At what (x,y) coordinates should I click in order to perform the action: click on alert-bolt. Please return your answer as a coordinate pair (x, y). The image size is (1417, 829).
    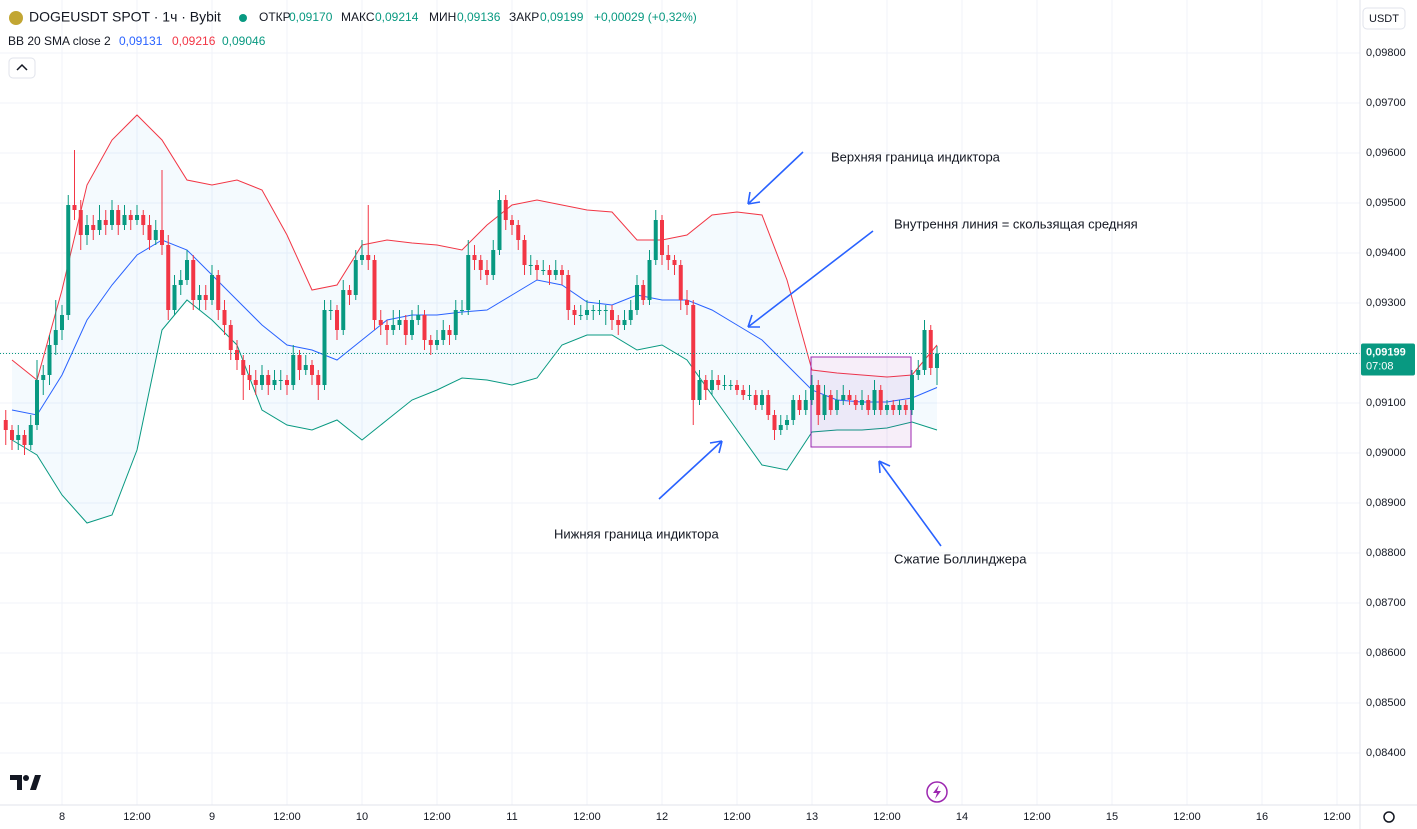
    Looking at the image, I should click on (937, 792).